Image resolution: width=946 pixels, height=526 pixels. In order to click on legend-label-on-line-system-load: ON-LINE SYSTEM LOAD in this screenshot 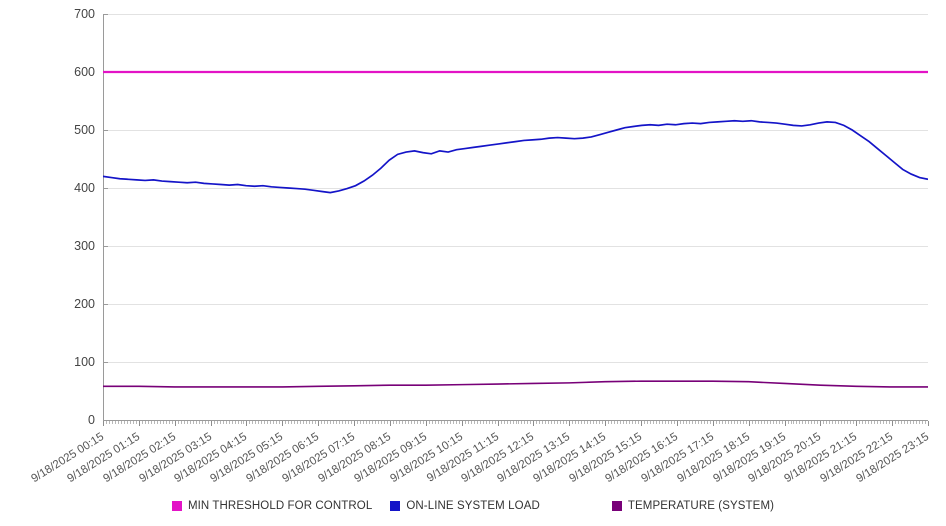, I will do `click(473, 506)`.